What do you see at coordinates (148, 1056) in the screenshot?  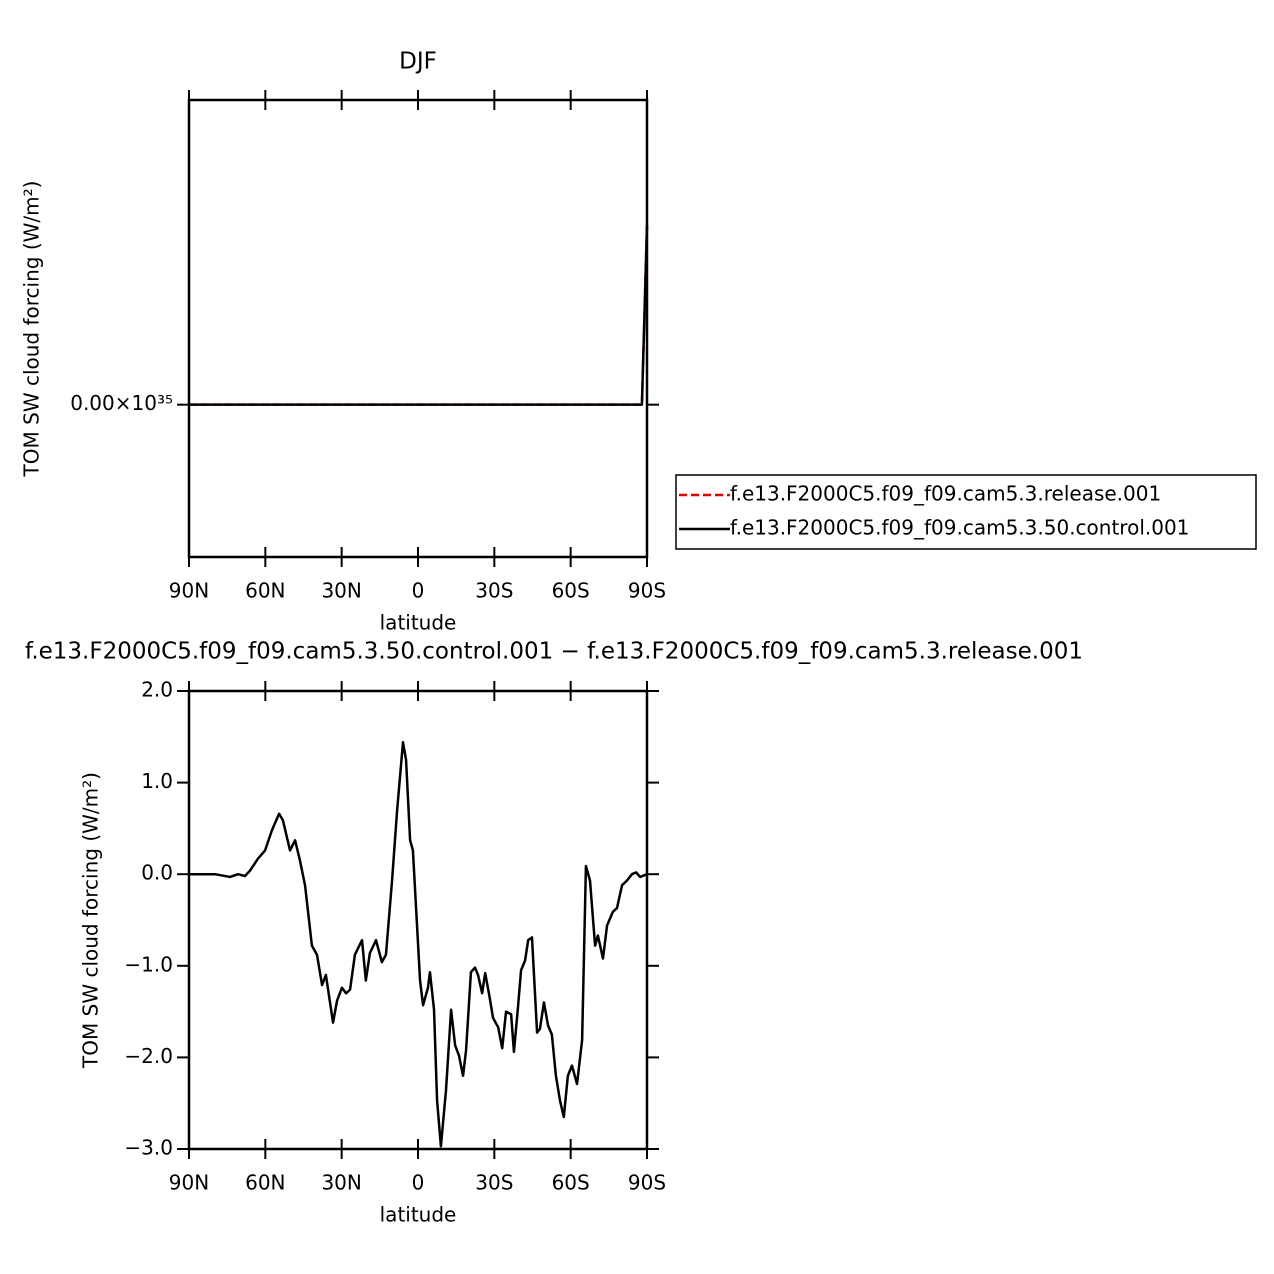 I see `y-tick-label: −2.0` at bounding box center [148, 1056].